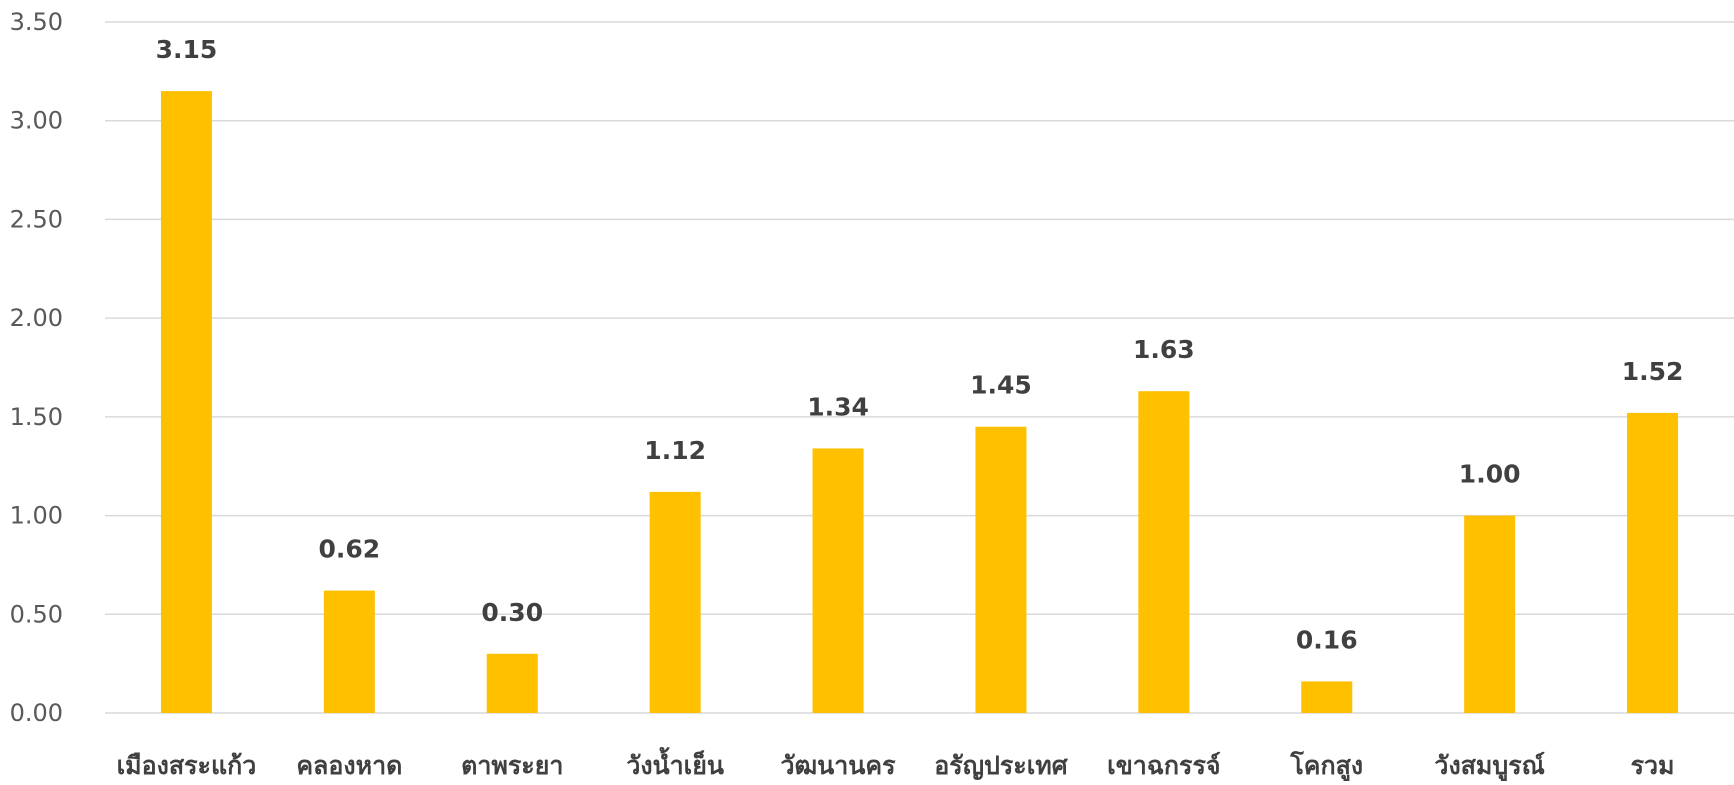 This screenshot has height=785, width=1734. What do you see at coordinates (512, 612) in the screenshot?
I see `data-label: 0.30` at bounding box center [512, 612].